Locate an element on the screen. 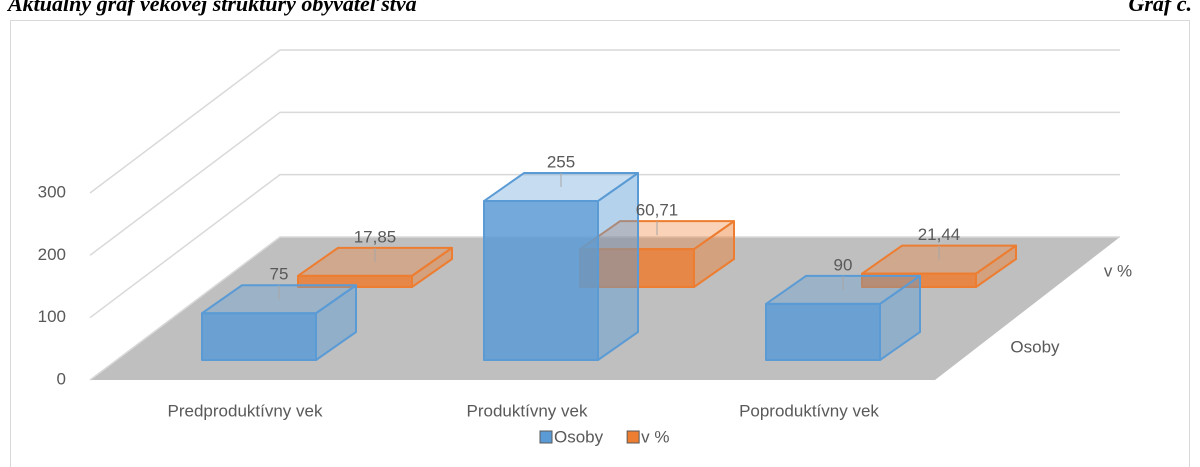  x-tick-label: Produktívny vek is located at coordinates (527, 410).